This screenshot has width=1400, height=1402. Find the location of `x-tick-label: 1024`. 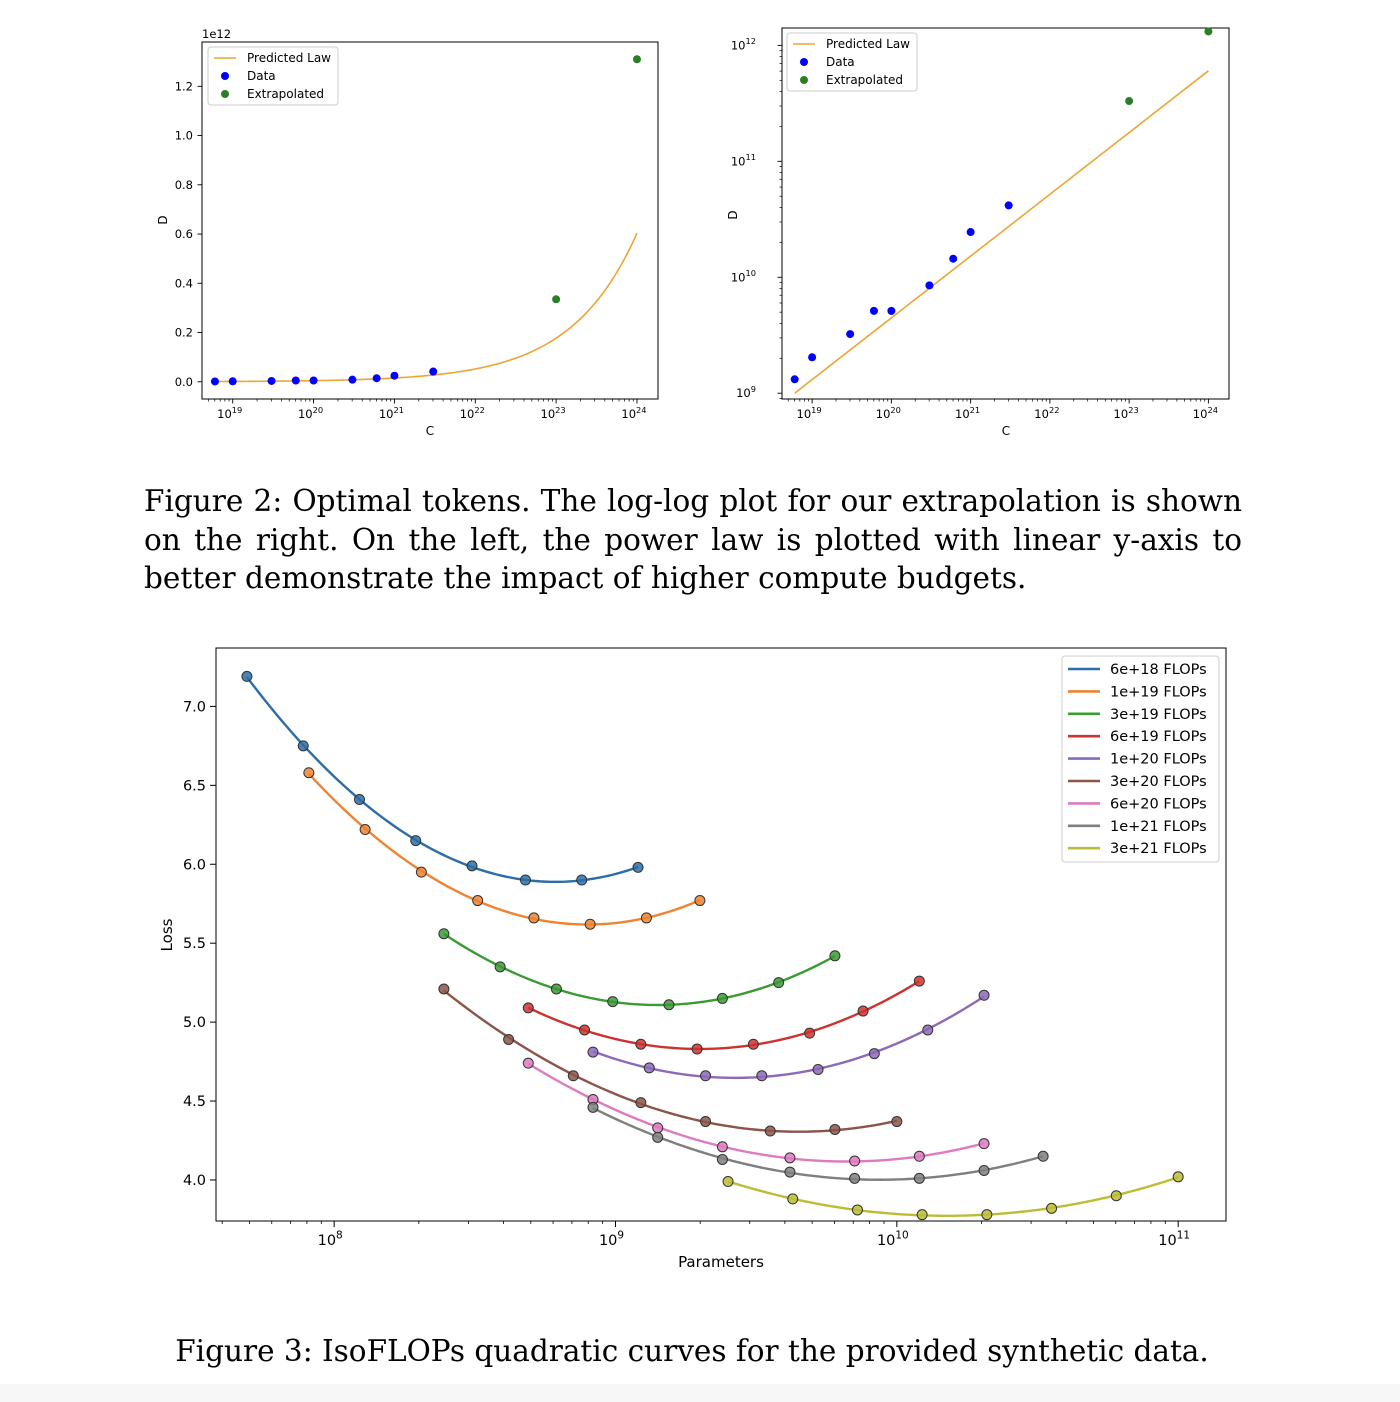

x-tick-label: 1024 is located at coordinates (633, 413).